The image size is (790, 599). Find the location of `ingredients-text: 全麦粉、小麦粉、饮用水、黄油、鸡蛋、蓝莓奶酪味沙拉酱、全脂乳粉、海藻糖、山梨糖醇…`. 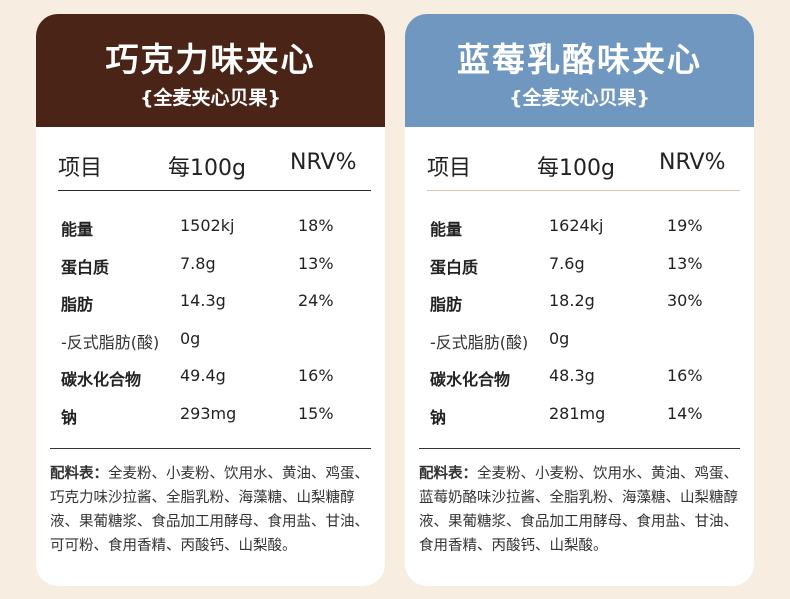

ingredients-text: 全麦粉、小麦粉、饮用水、黄油、鸡蛋、蓝莓奶酪味沙拉酱、全脂乳粉、海藻糖、山梨糖醇… is located at coordinates (578, 510).